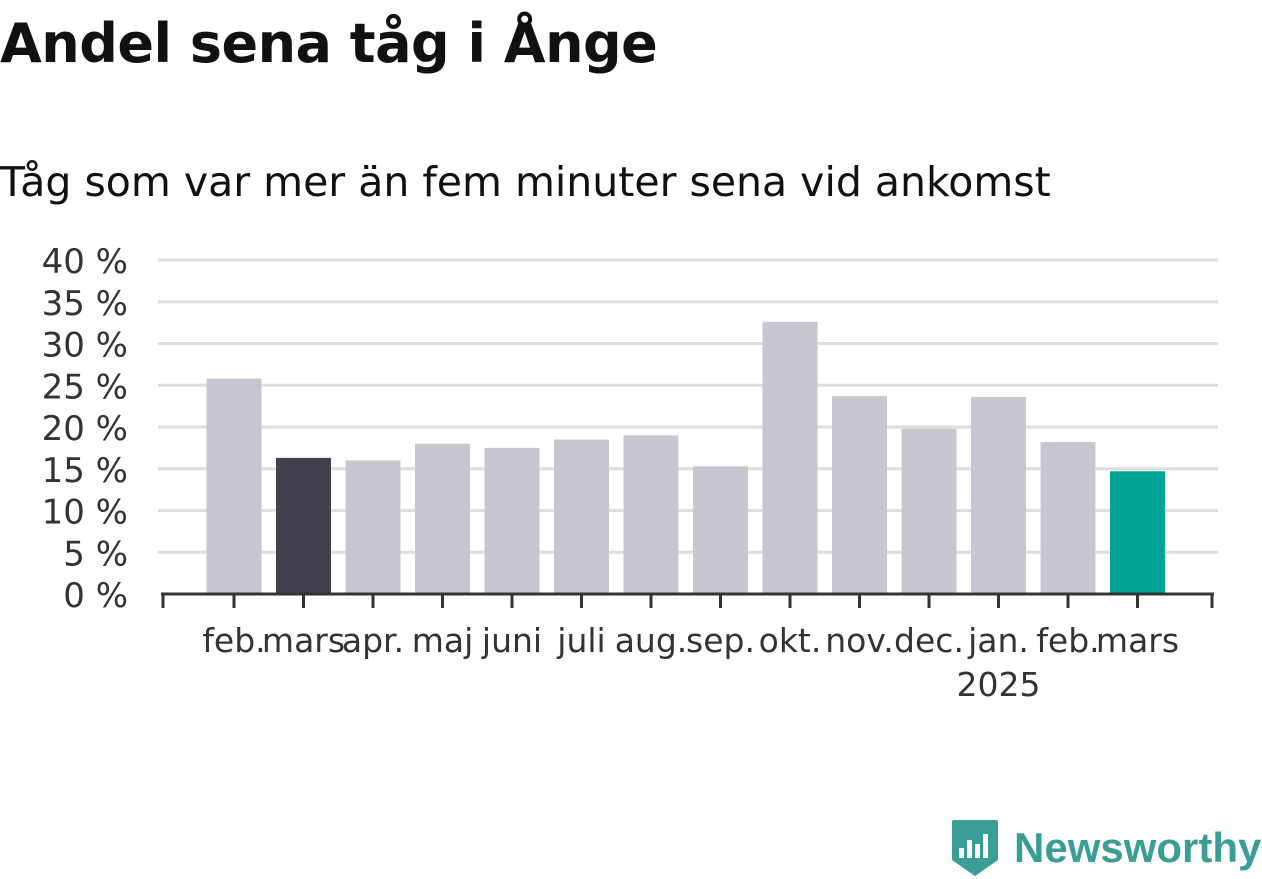 This screenshot has width=1262, height=879. What do you see at coordinates (999, 684) in the screenshot?
I see `x-tick-sublabel: 2025` at bounding box center [999, 684].